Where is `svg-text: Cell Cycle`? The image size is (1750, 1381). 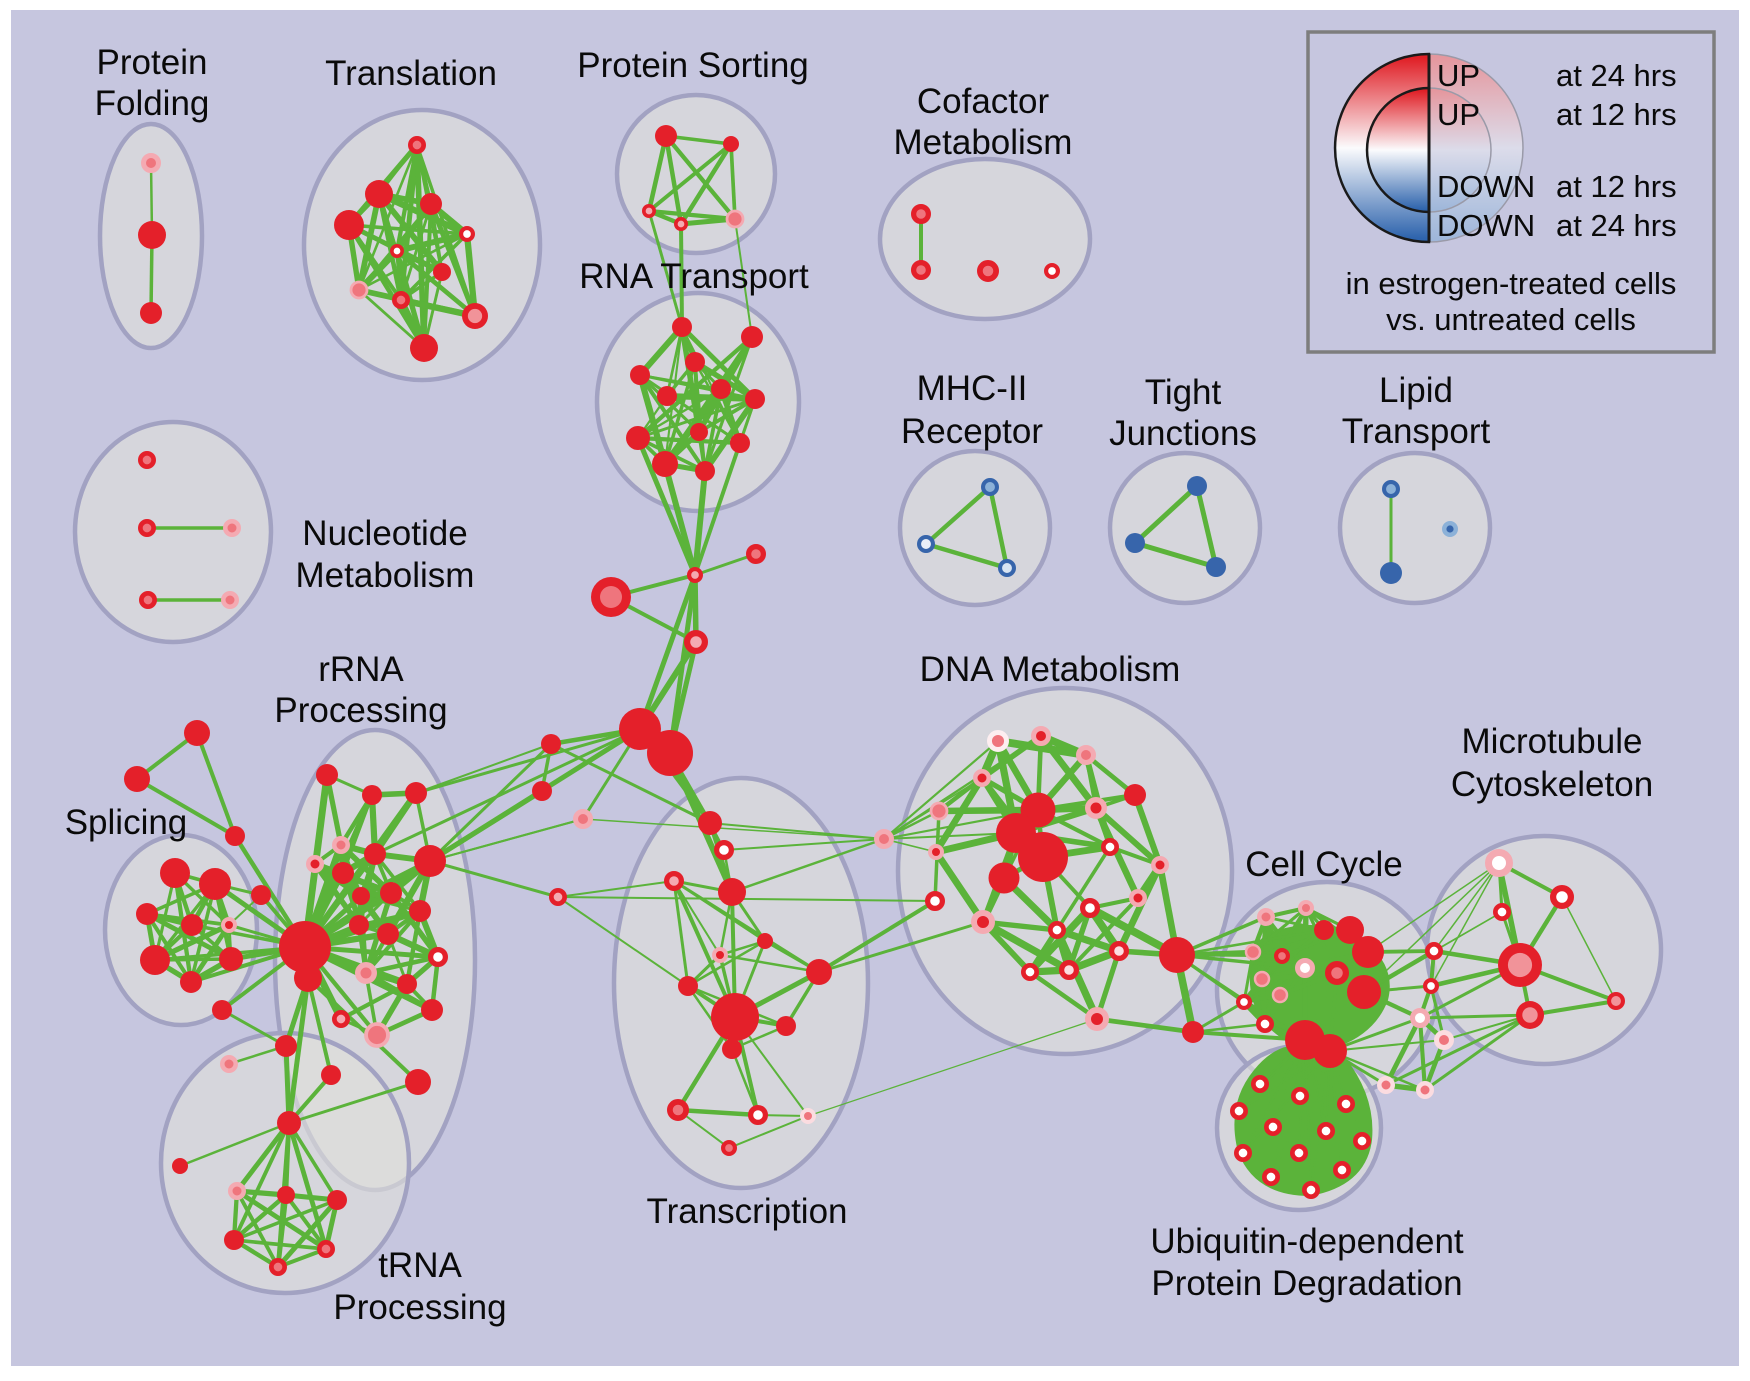 svg-text: Cell Cycle is located at coordinates (1324, 864).